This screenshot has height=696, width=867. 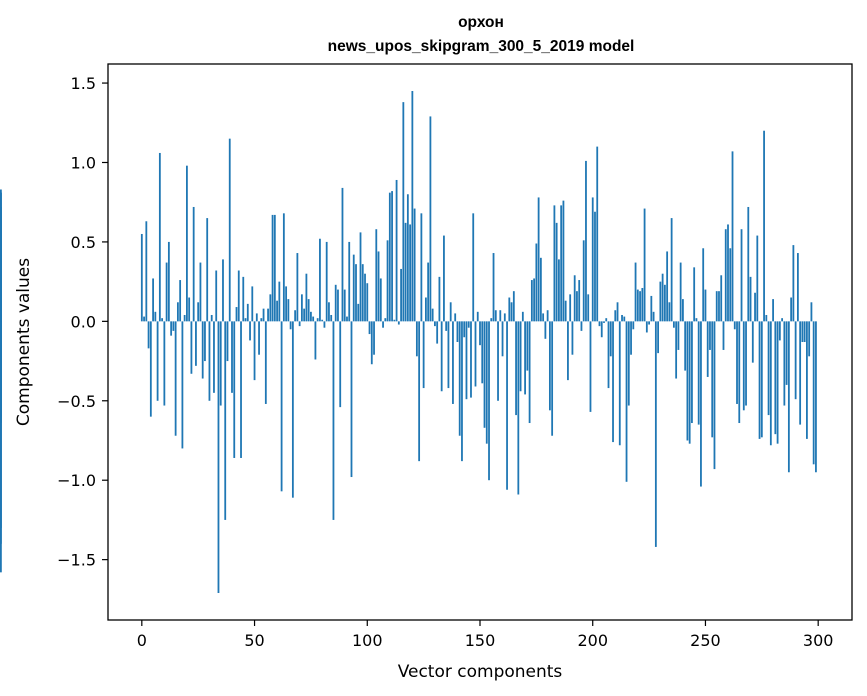 What do you see at coordinates (818, 640) in the screenshot?
I see `x-tick-label: 300` at bounding box center [818, 640].